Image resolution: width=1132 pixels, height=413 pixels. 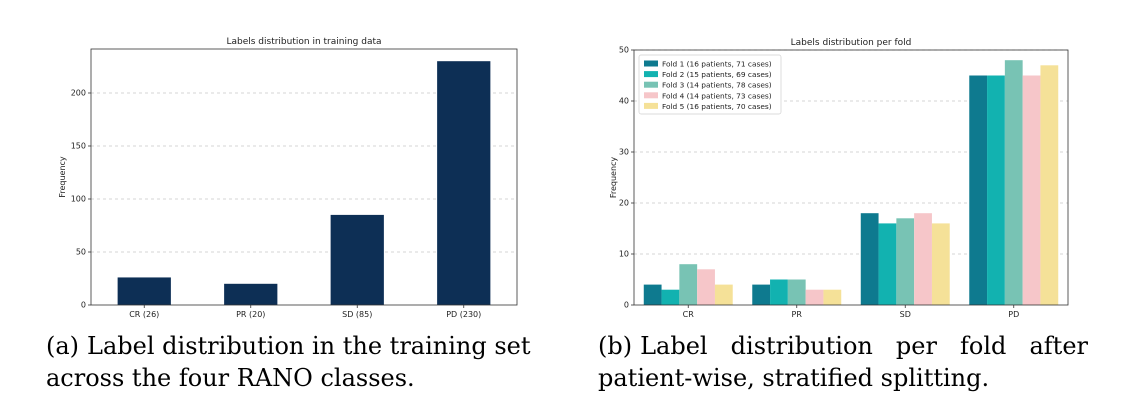 What do you see at coordinates (78, 198) in the screenshot?
I see `chart-a-y-tick-label: 100` at bounding box center [78, 198].